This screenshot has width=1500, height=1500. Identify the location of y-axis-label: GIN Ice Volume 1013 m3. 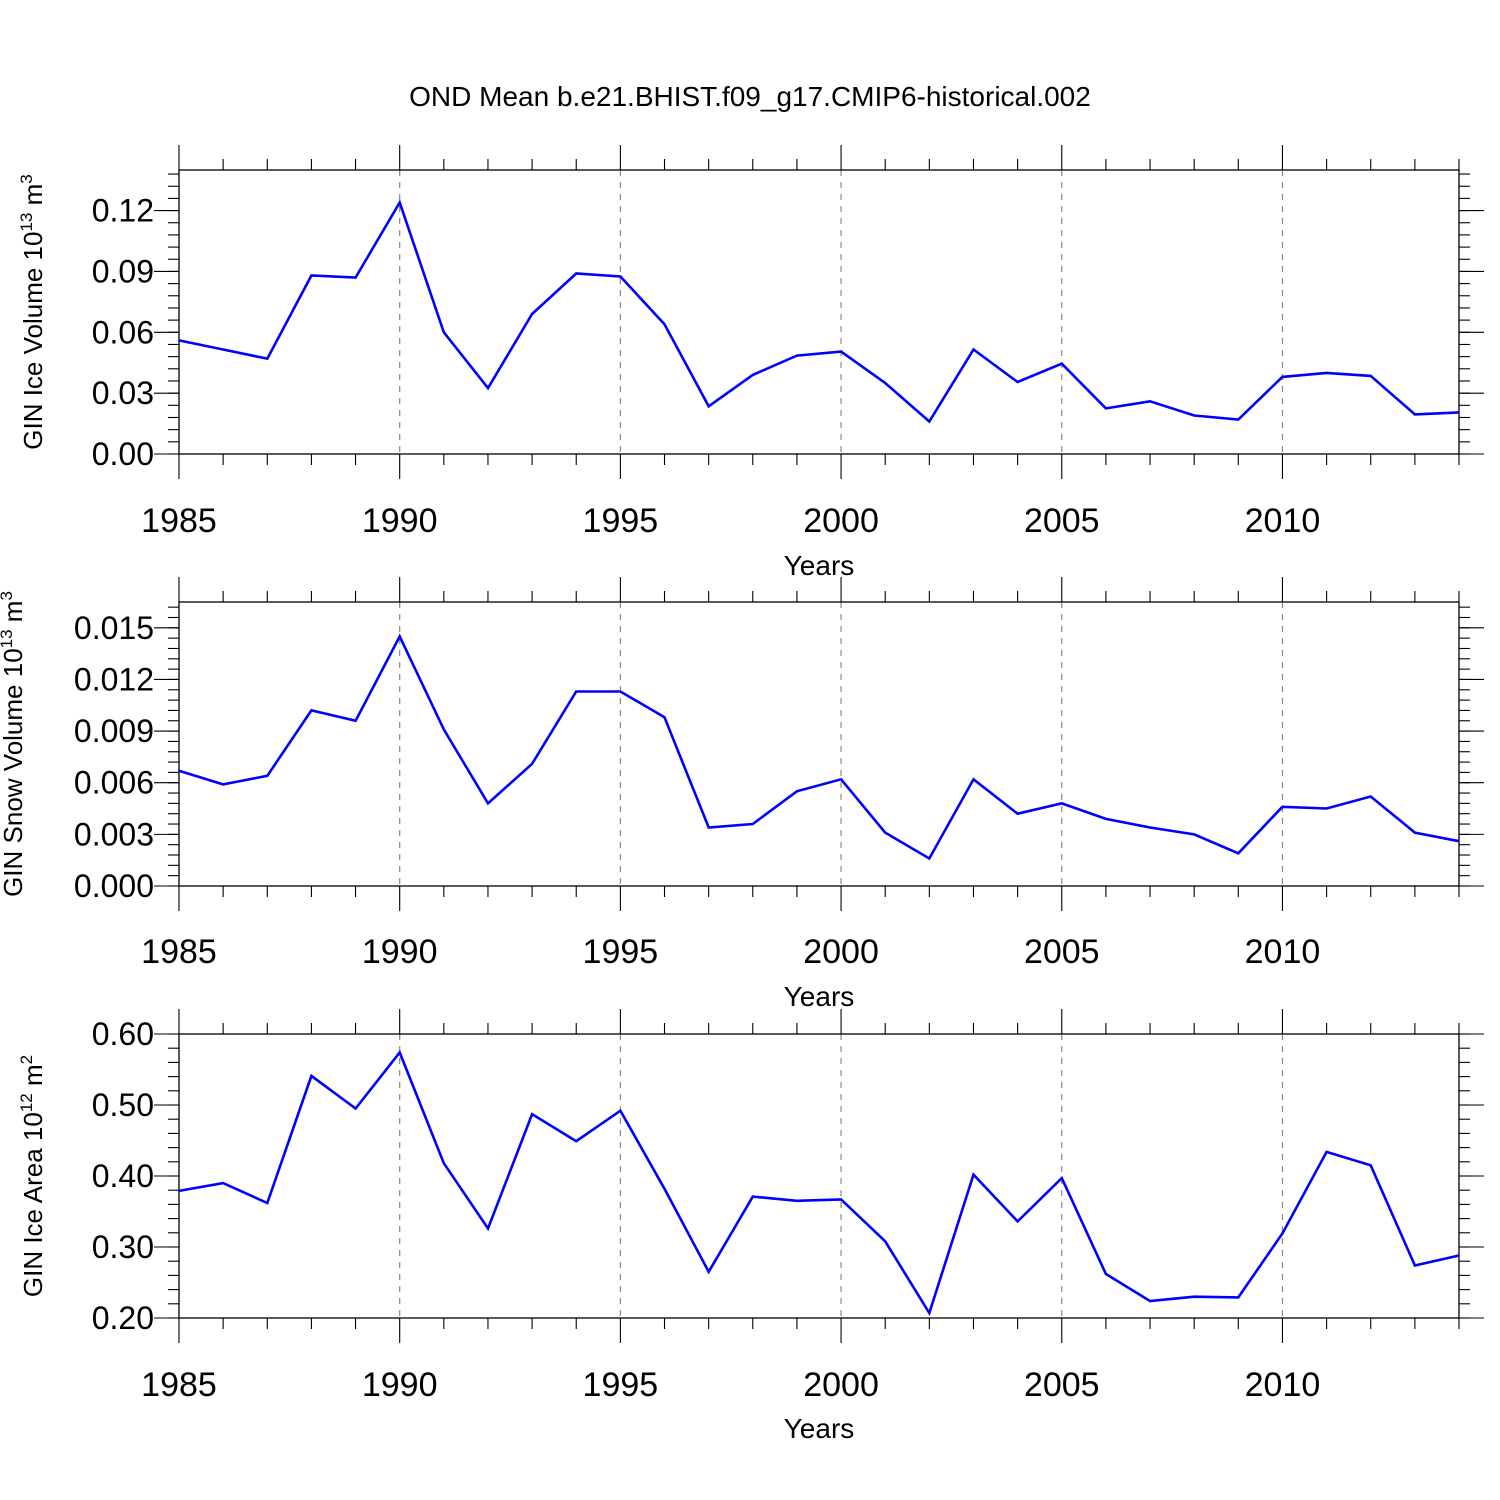
(32, 312).